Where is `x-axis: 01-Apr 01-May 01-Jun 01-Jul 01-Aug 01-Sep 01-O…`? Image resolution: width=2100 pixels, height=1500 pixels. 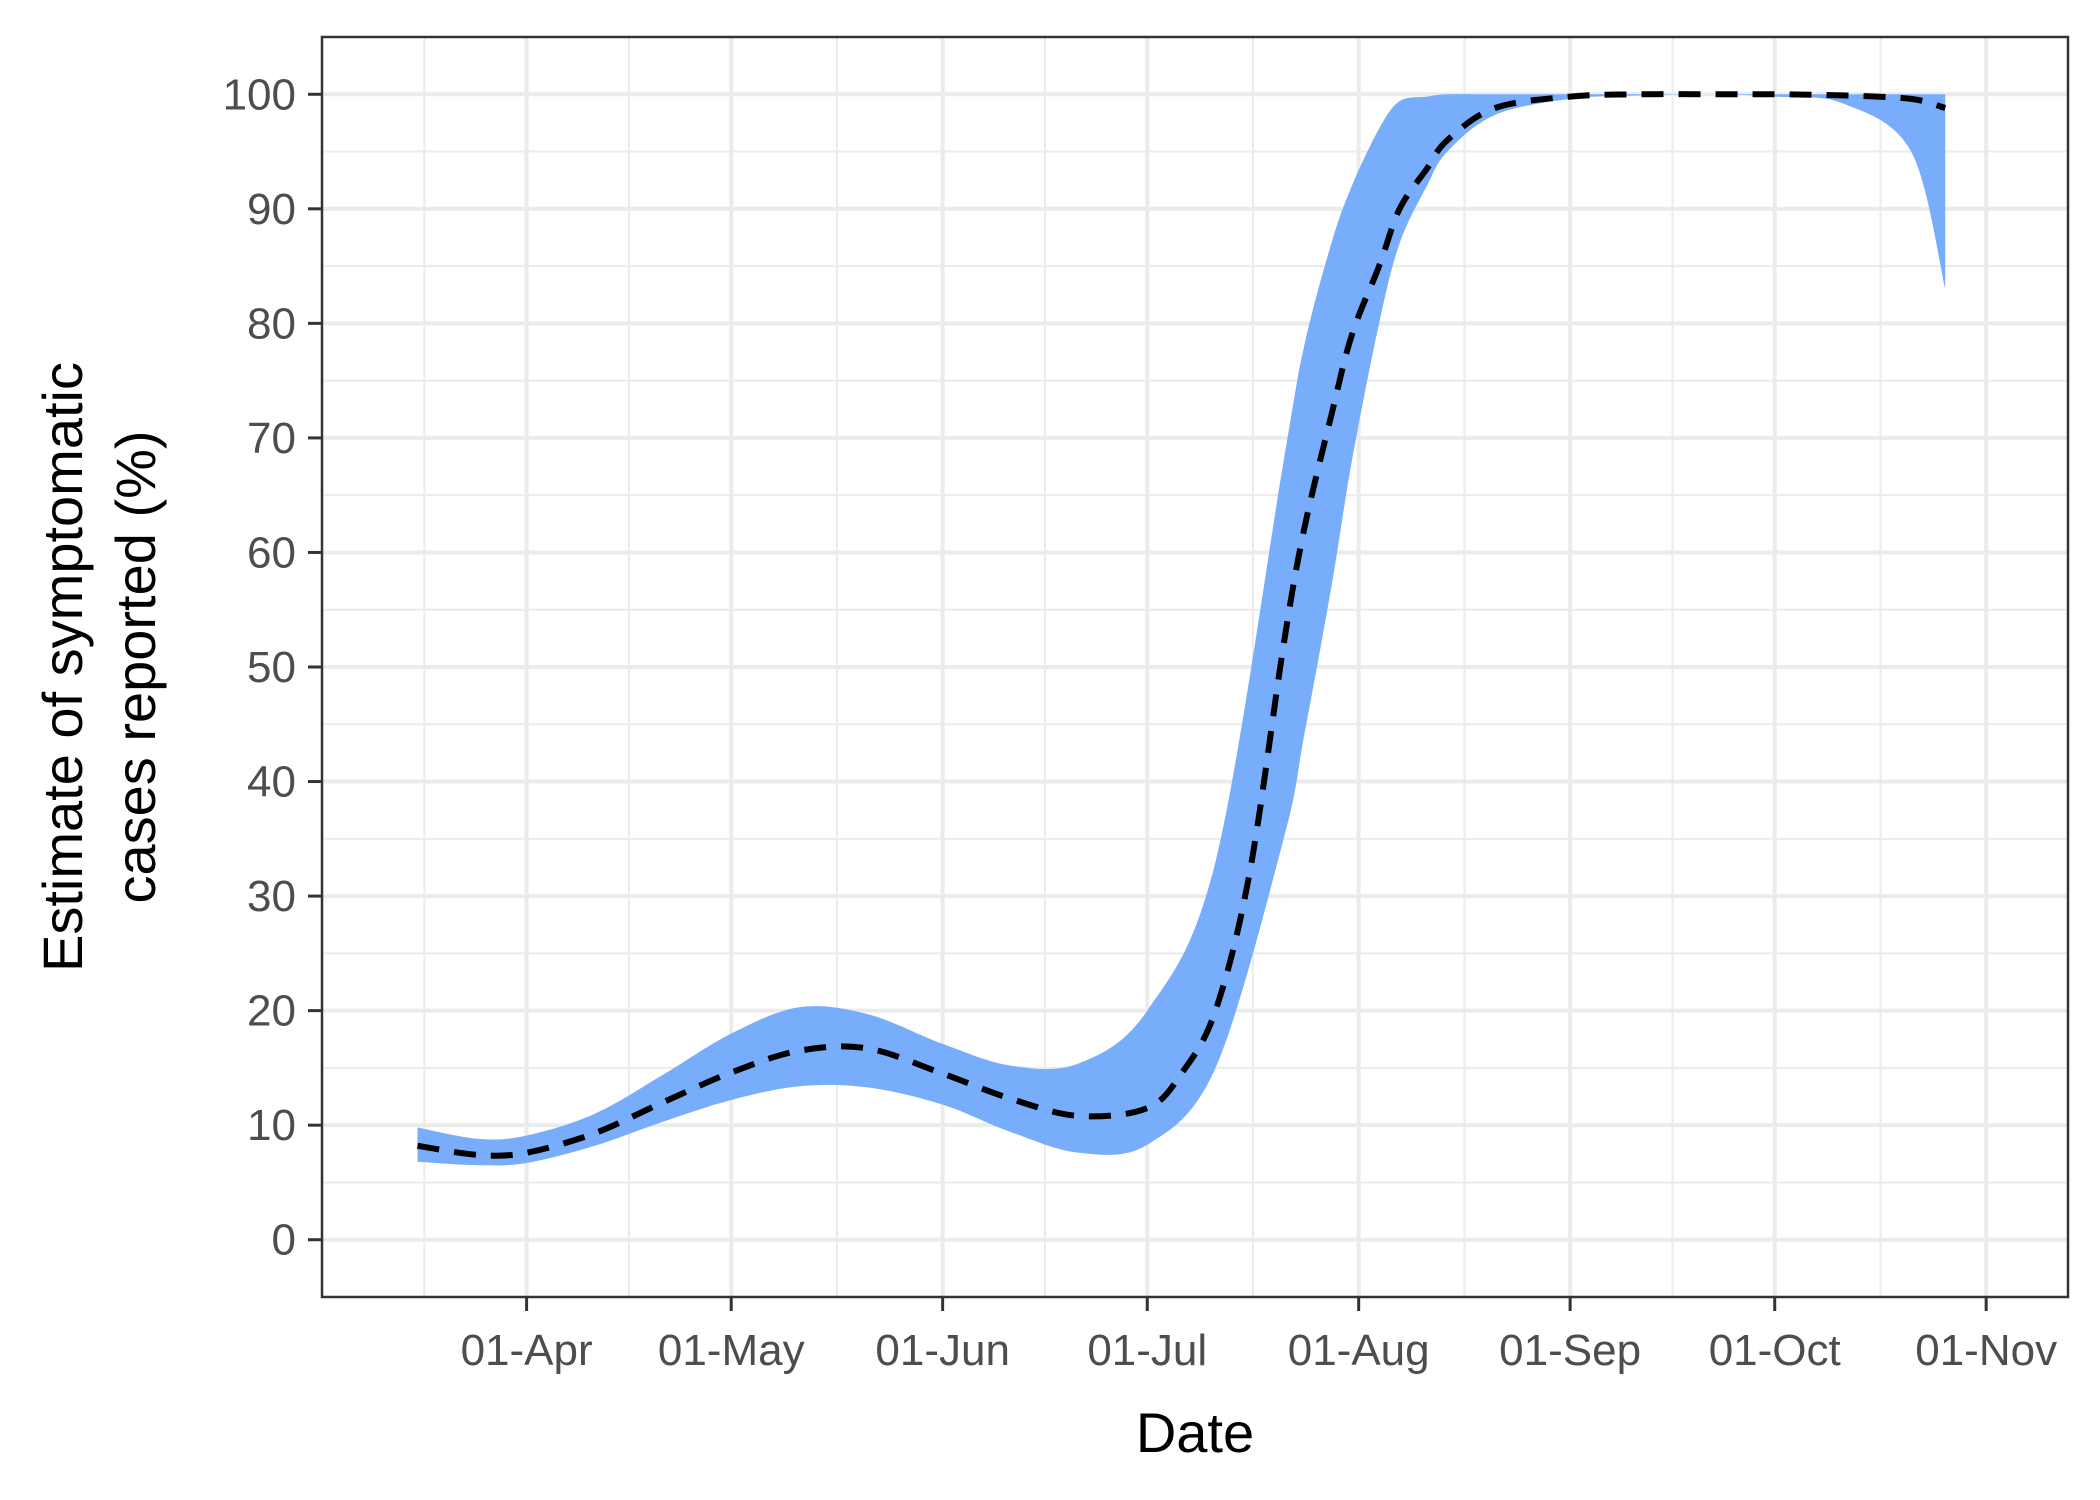
x-axis: 01-Apr 01-May 01-Jun 01-Jul 01-Aug 01-Sep 01-O… is located at coordinates (1259, 1336).